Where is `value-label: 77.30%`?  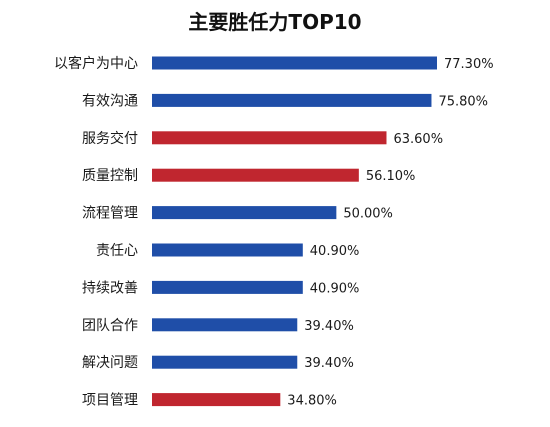 value-label: 77.30% is located at coordinates (469, 64).